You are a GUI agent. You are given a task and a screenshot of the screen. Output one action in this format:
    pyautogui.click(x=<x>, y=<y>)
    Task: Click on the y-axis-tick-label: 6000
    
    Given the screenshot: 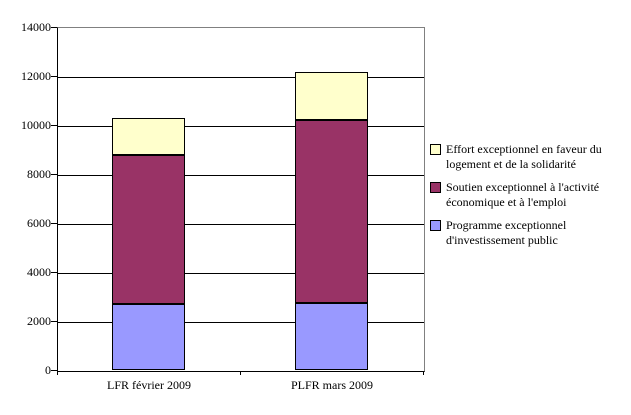 What is the action you would take?
    pyautogui.click(x=39, y=223)
    